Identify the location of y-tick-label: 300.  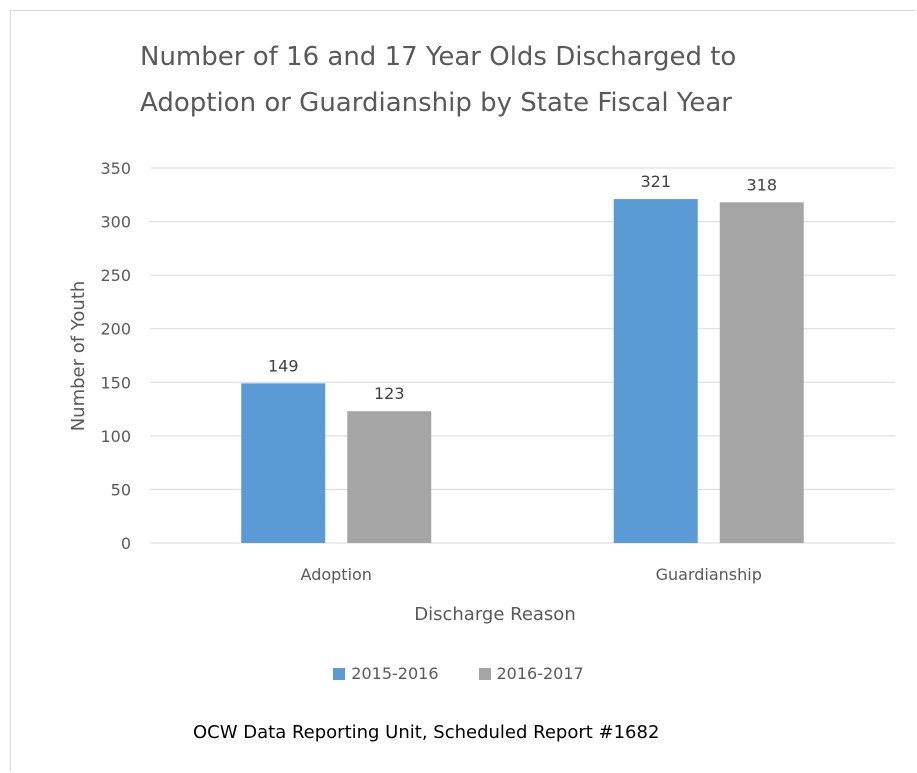
(115, 222).